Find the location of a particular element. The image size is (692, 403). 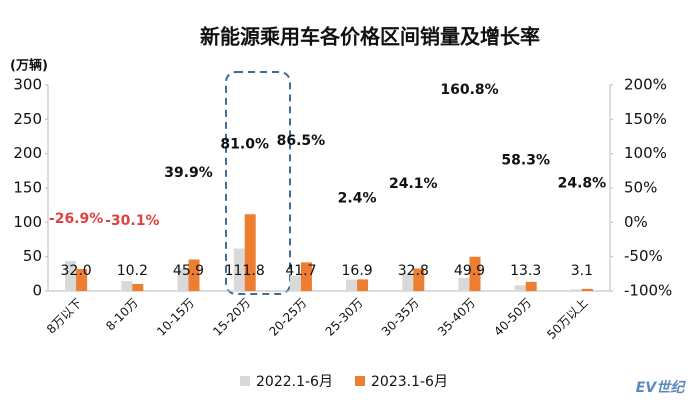

value-label: 49.9 is located at coordinates (469, 271).